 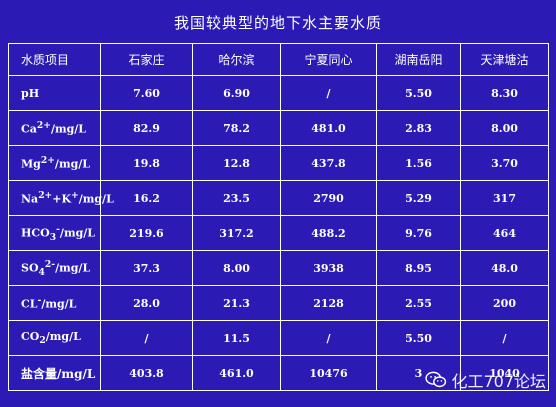 I want to click on table-cell: 2.83, so click(x=418, y=128).